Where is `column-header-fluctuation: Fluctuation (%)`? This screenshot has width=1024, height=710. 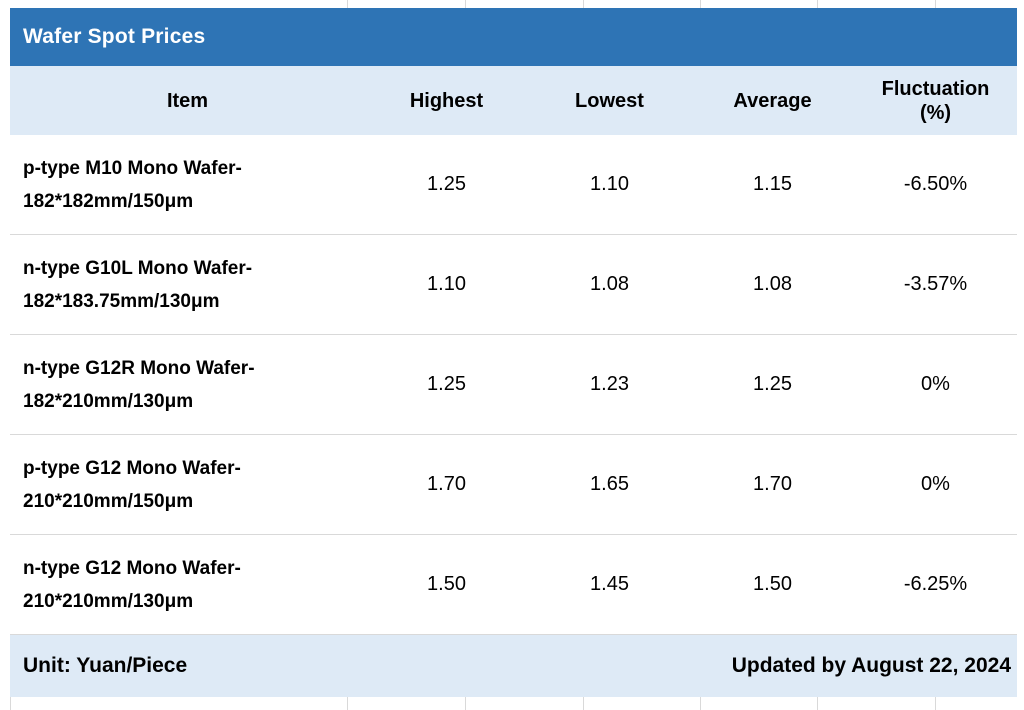 column-header-fluctuation: Fluctuation (%) is located at coordinates (935, 101).